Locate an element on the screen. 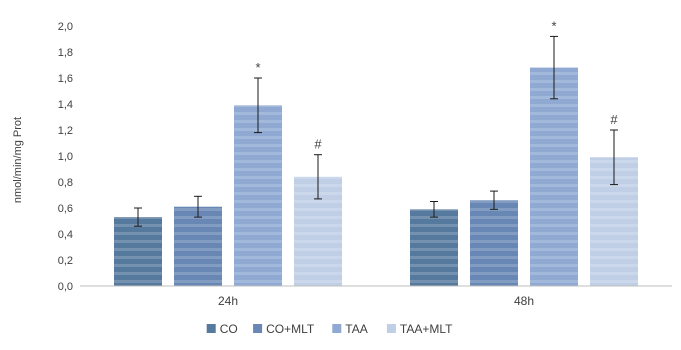 This screenshot has height=350, width=681. bar-co-24h is located at coordinates (138, 251).